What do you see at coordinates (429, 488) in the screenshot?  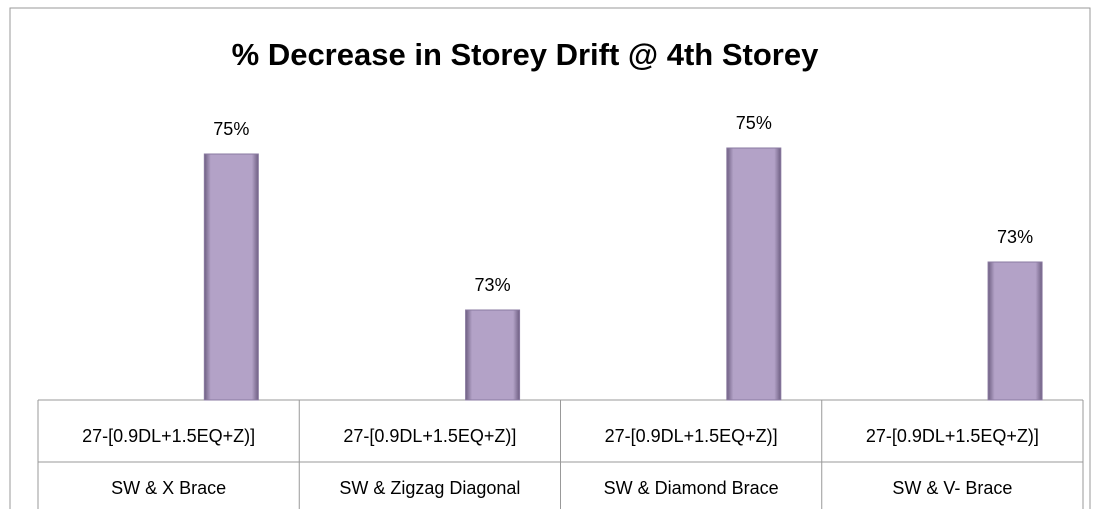 I see `x-tick-label: SW & Zigzag Diagonal` at bounding box center [429, 488].